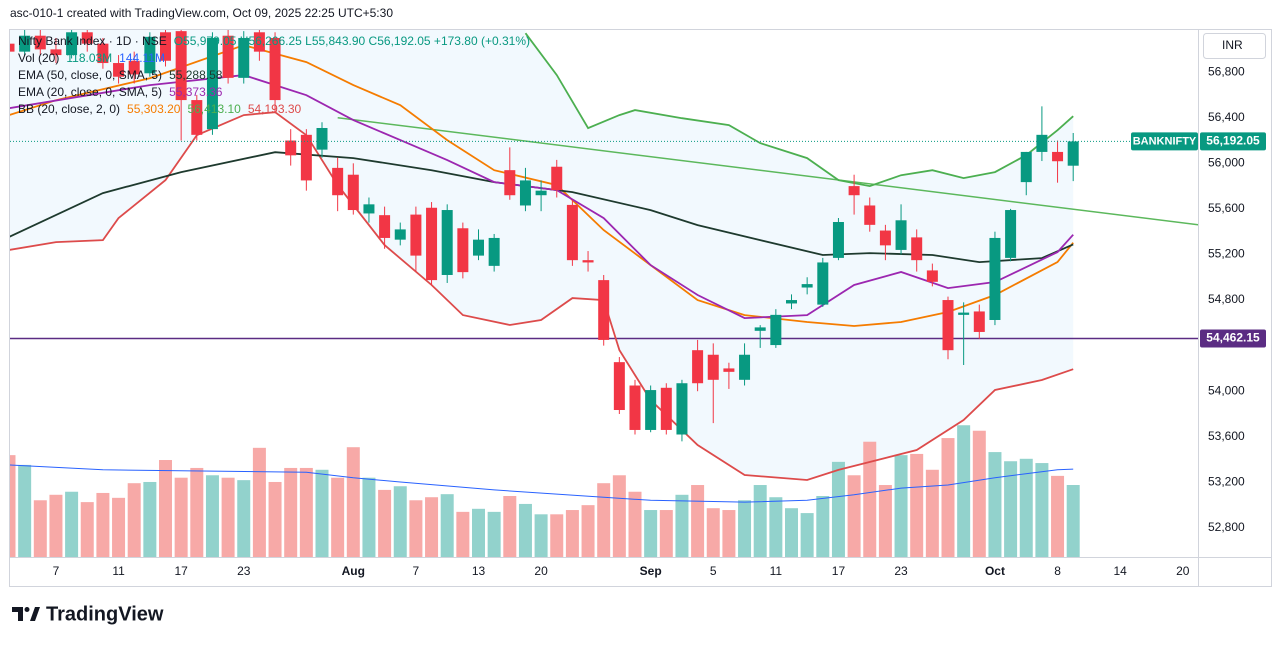 The image size is (1281, 646). Describe the element at coordinates (1233, 338) in the screenshot. I see `hline-label-box` at that location.